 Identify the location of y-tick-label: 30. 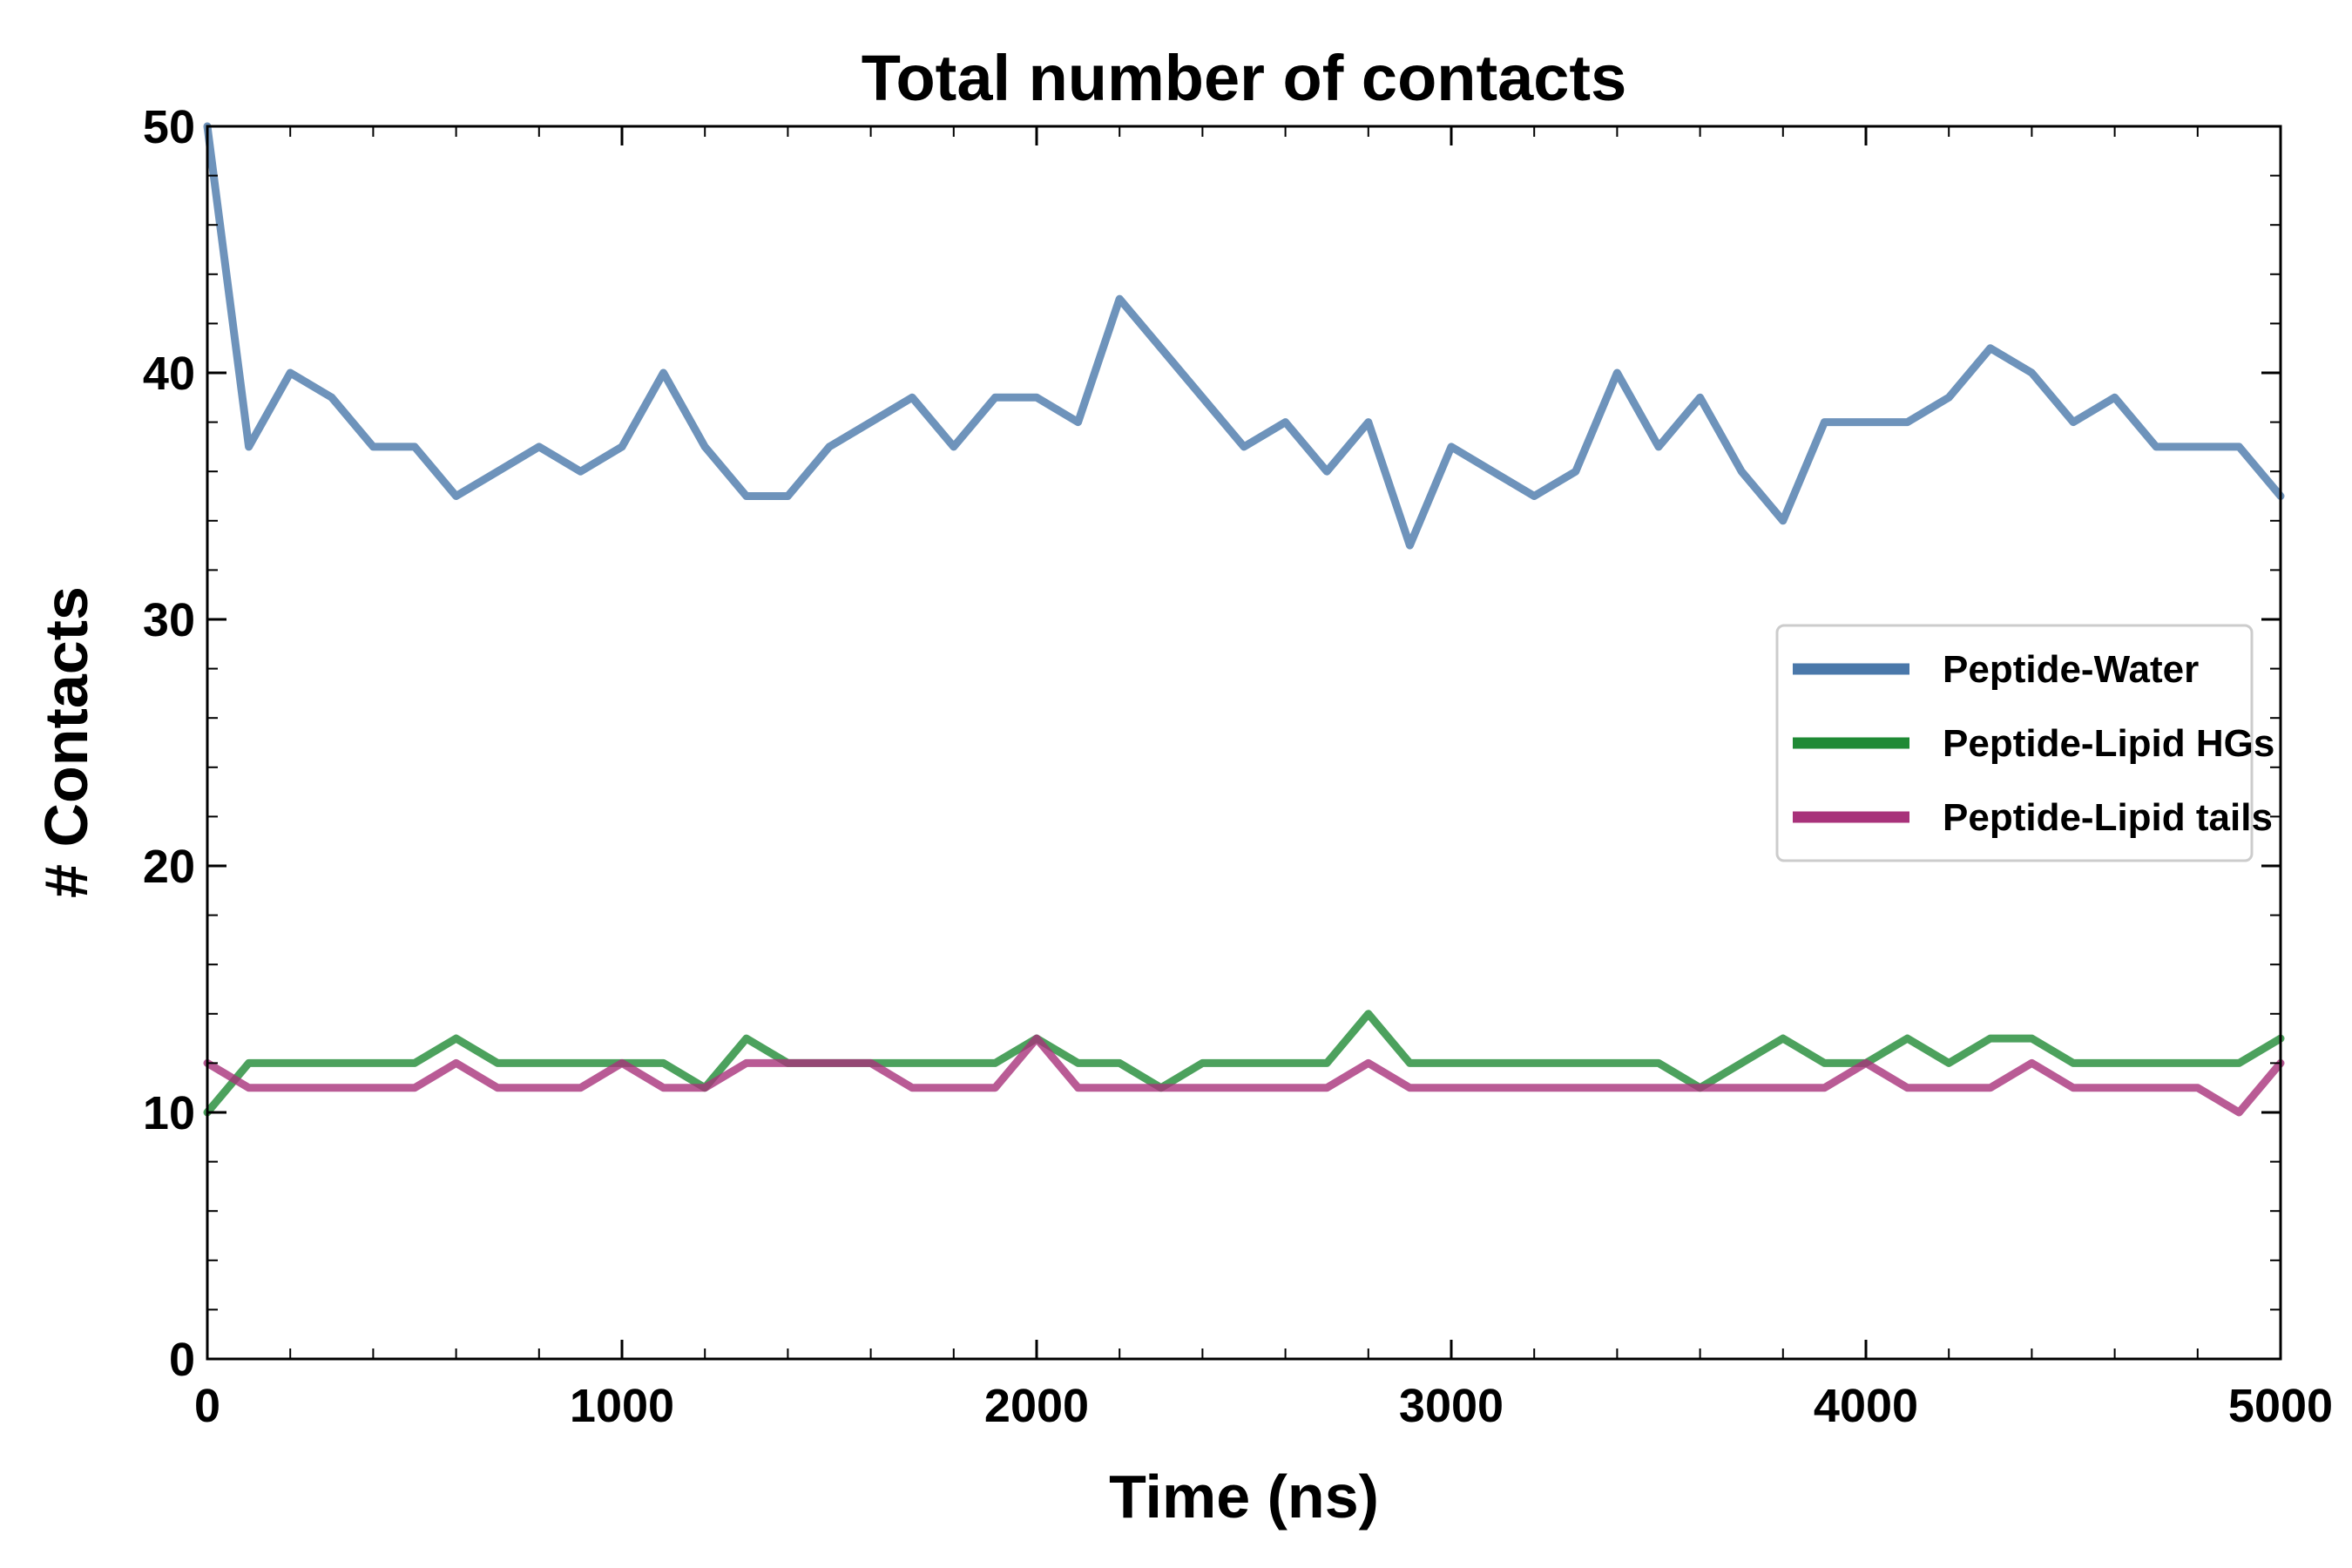
(169, 620).